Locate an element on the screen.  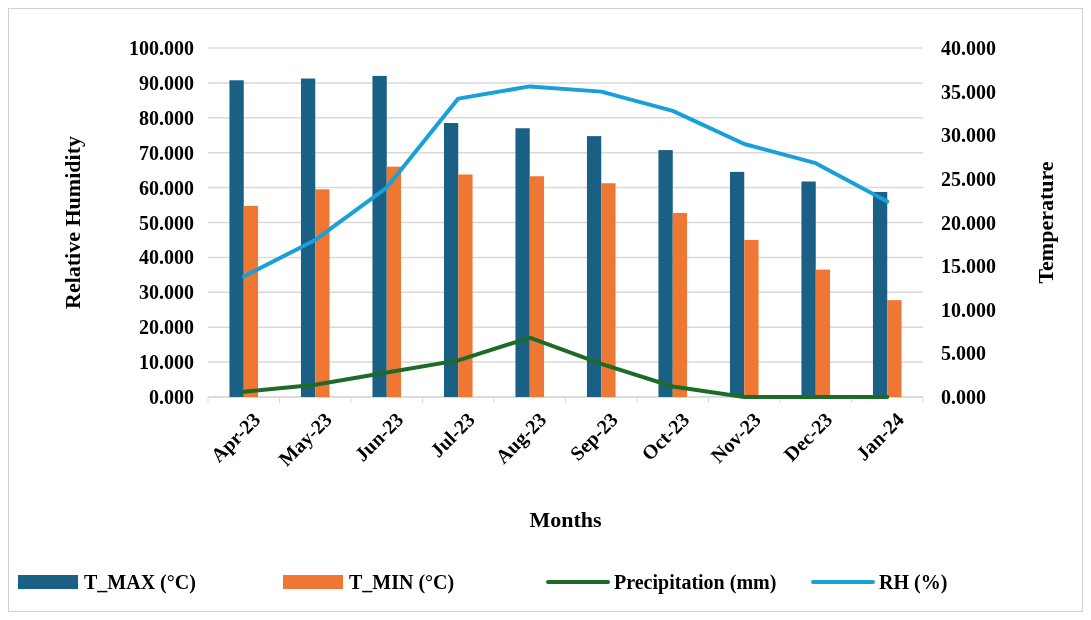
y-tick-label: 60.000 is located at coordinates (166, 187).